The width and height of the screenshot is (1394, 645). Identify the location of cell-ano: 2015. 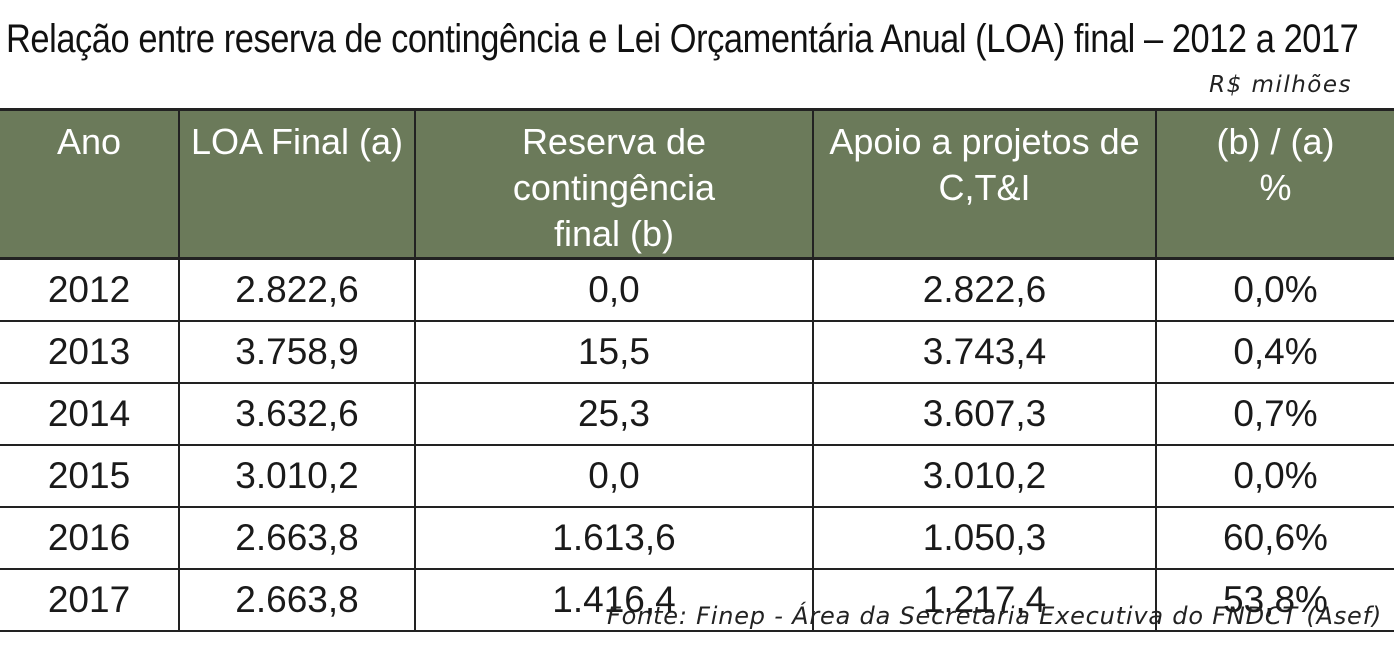
(90, 476).